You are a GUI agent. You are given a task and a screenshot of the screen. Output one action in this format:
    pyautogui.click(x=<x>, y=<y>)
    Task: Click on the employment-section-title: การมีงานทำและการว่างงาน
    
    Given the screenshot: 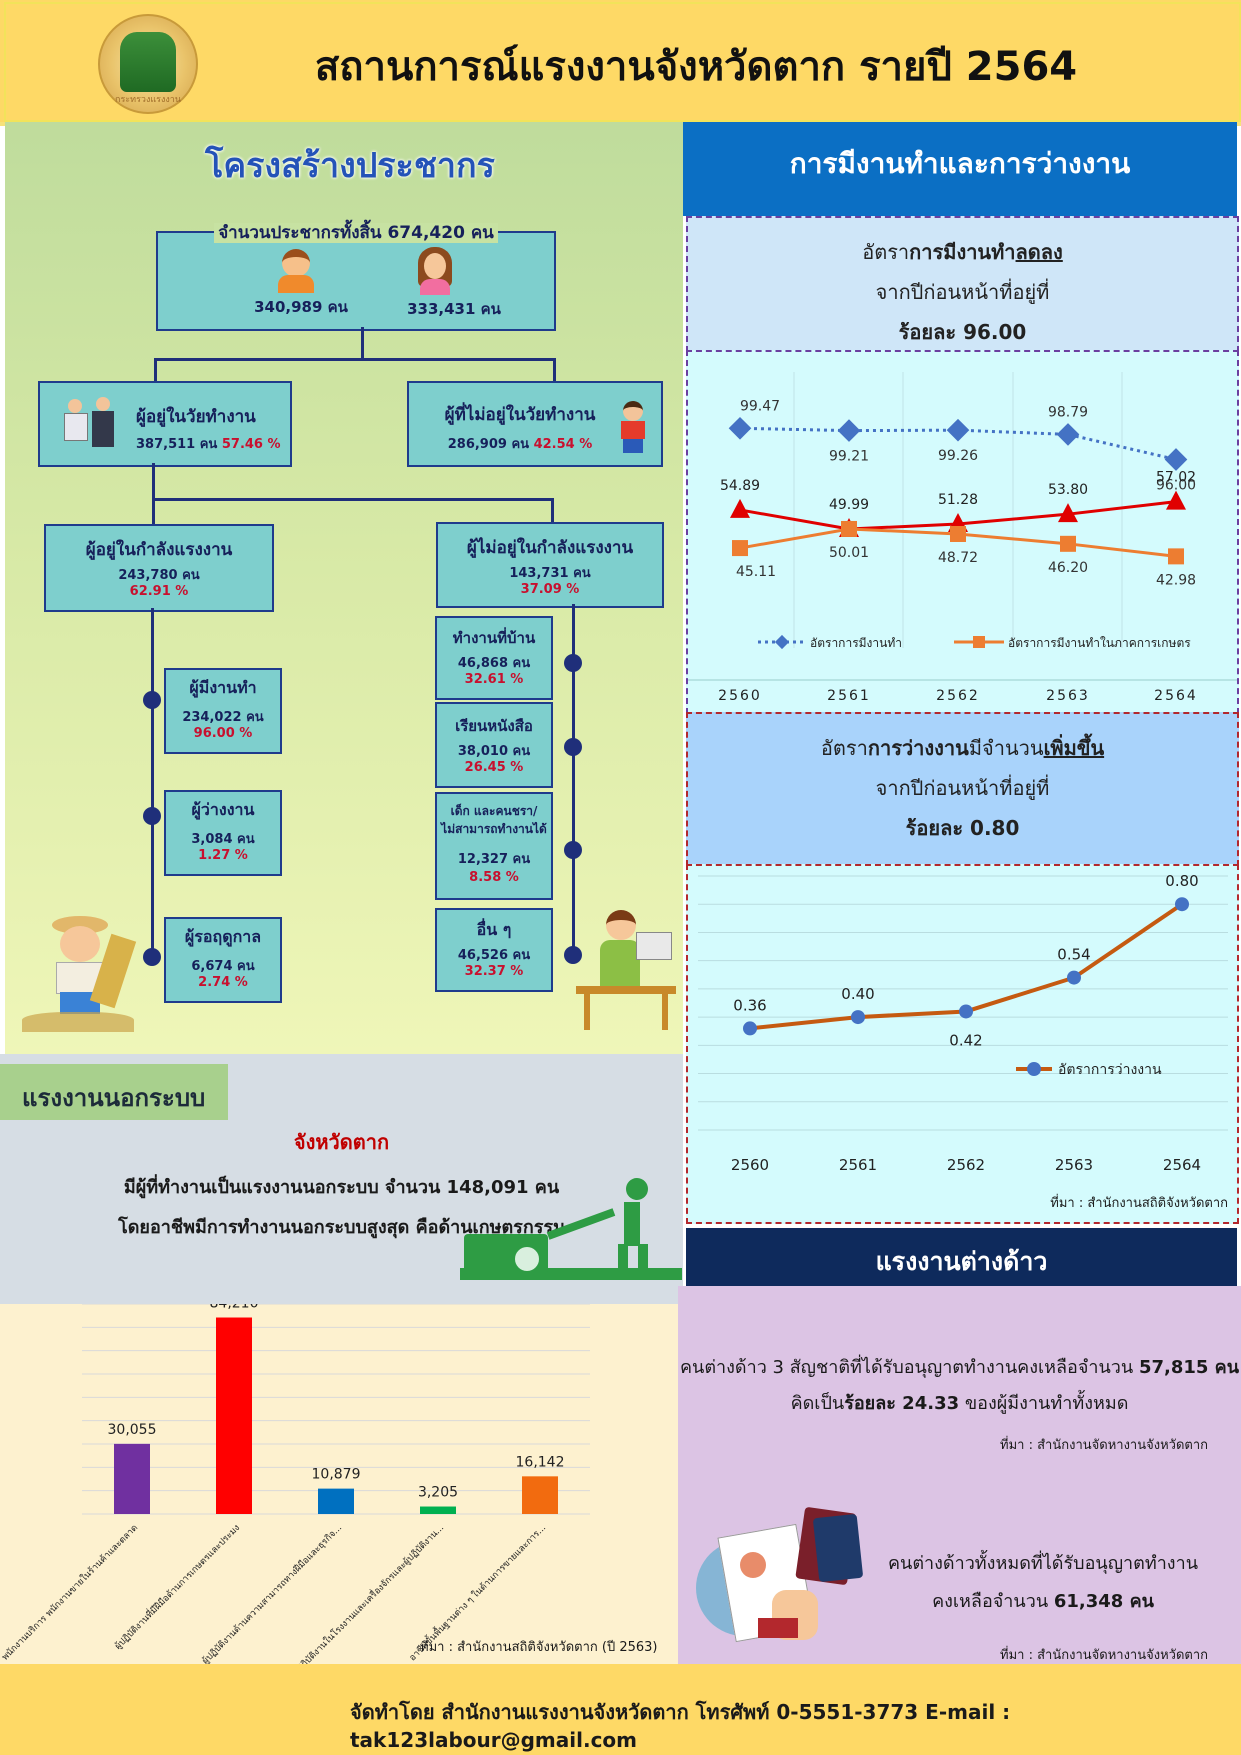 What is the action you would take?
    pyautogui.click(x=960, y=163)
    